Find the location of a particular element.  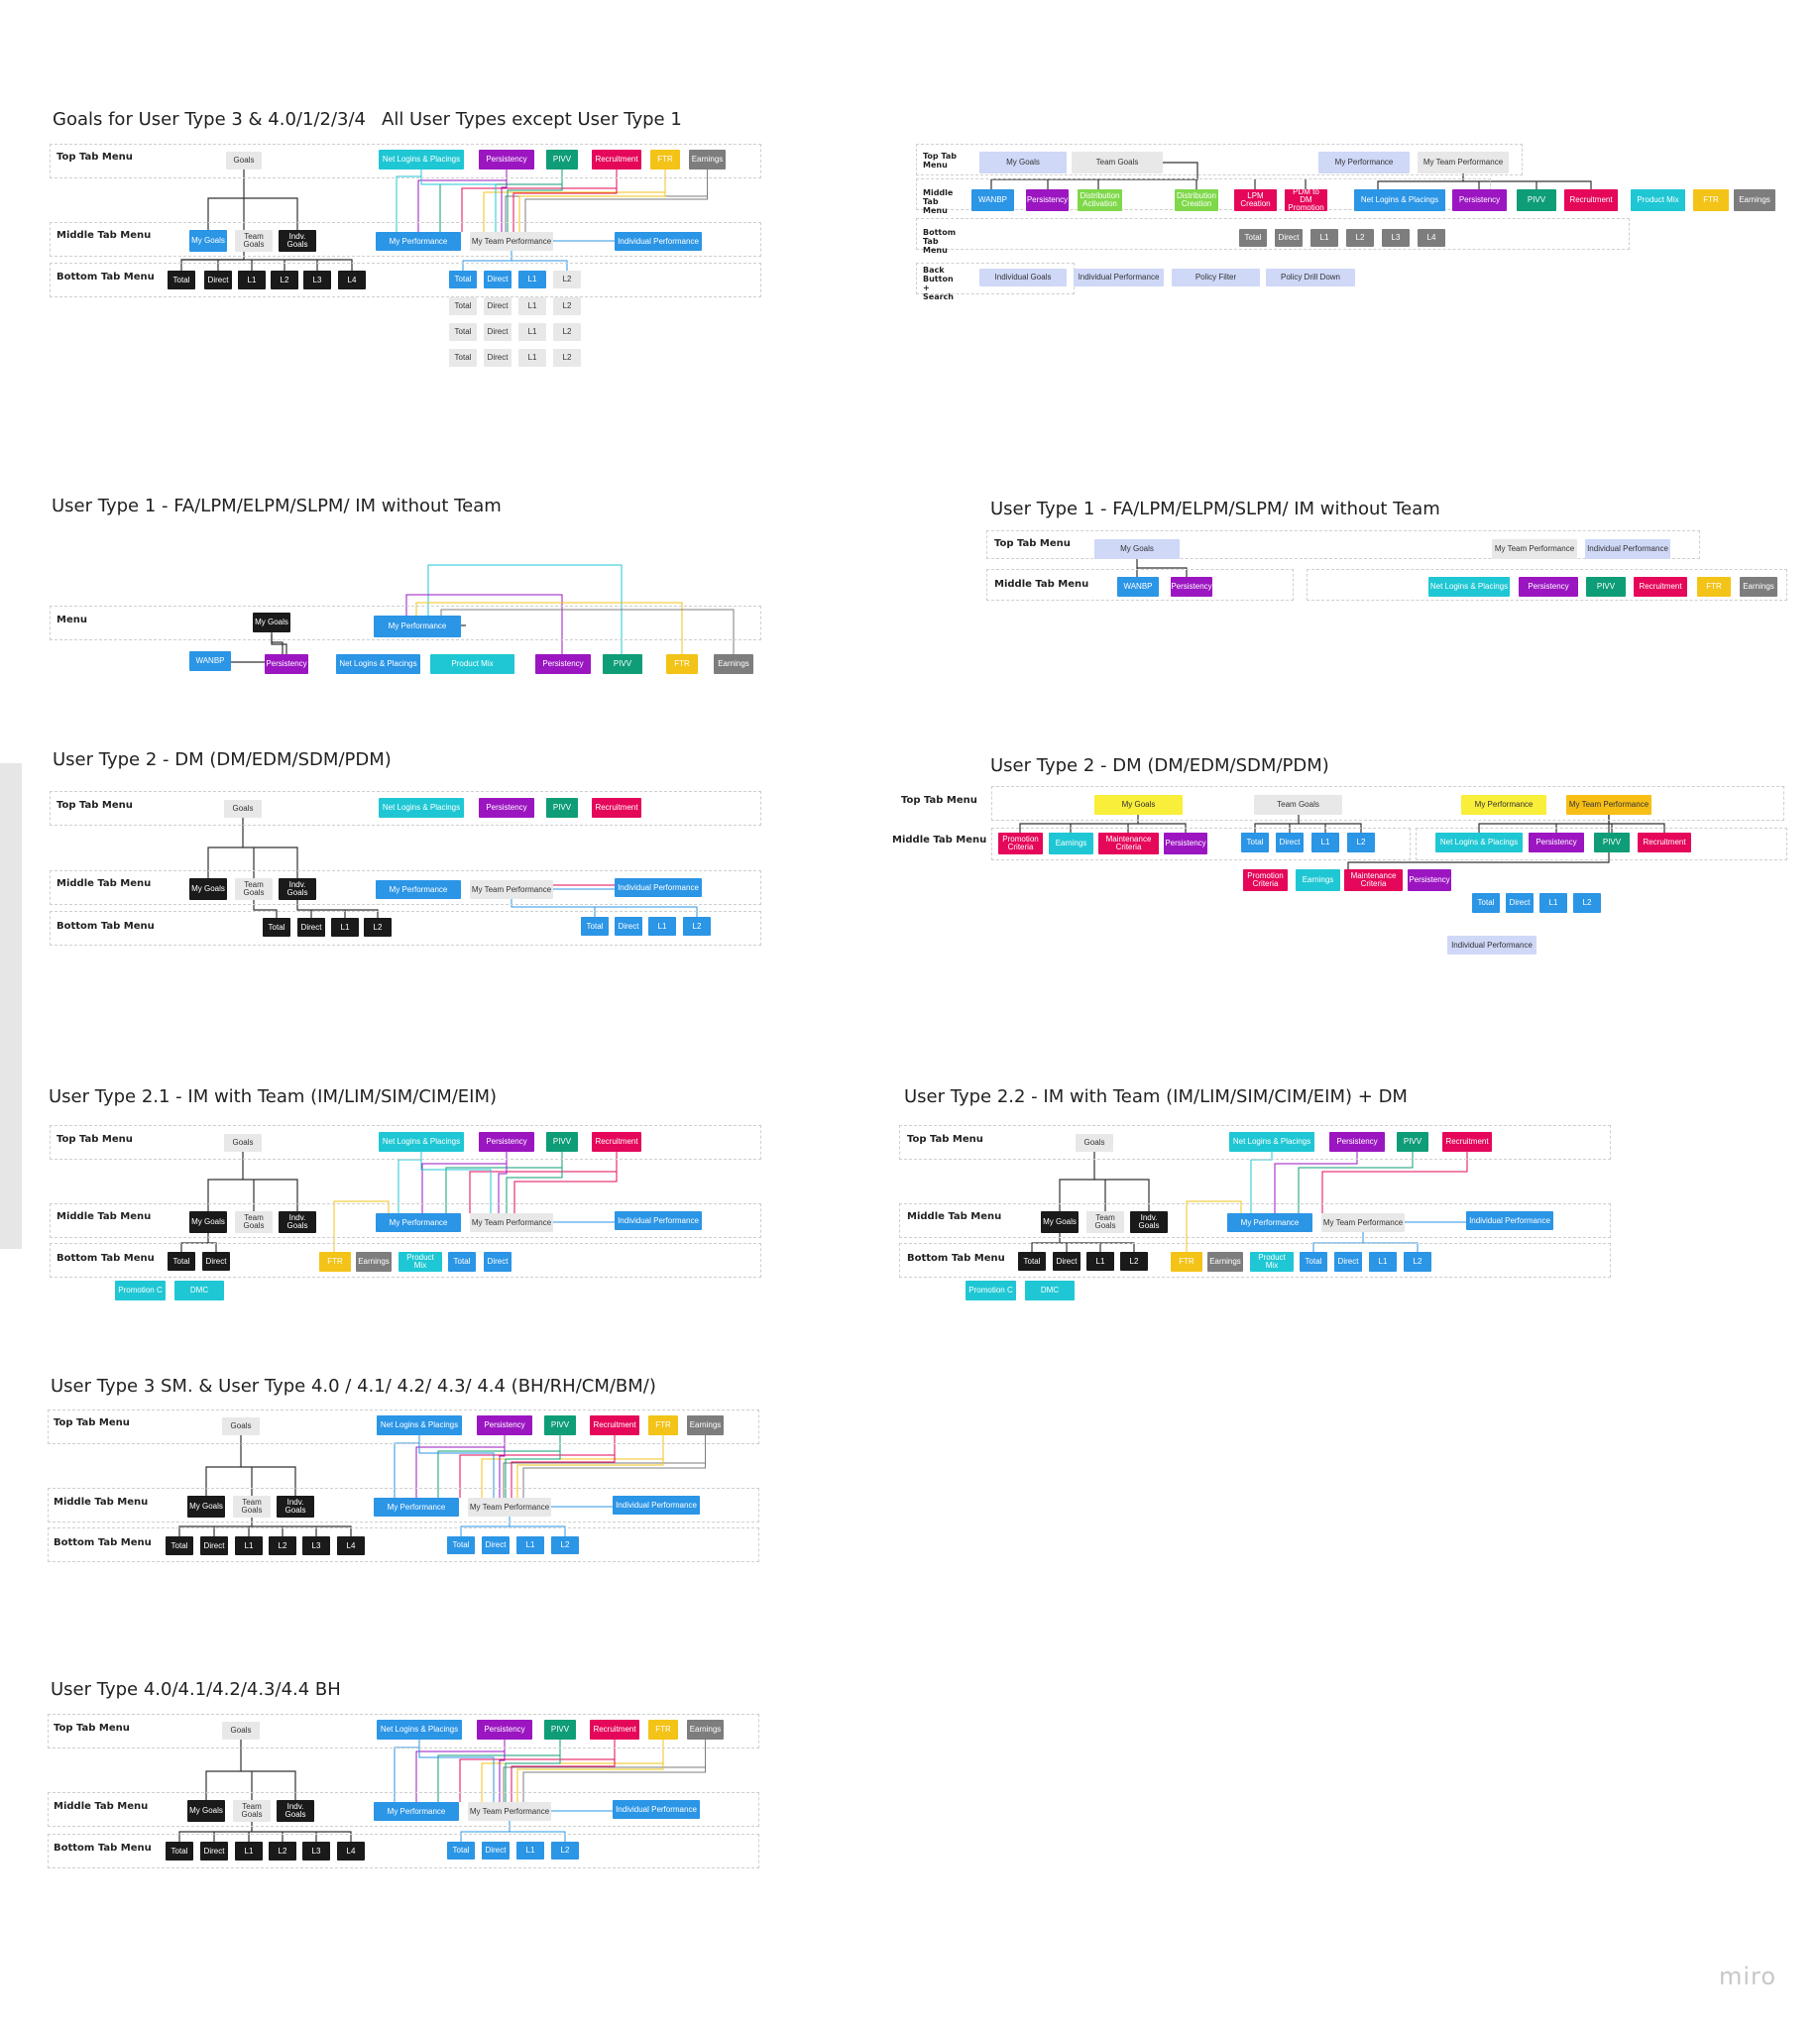

node-pdm-to-dm-promotion: PDM to DM Promotion is located at coordinates (1306, 200).